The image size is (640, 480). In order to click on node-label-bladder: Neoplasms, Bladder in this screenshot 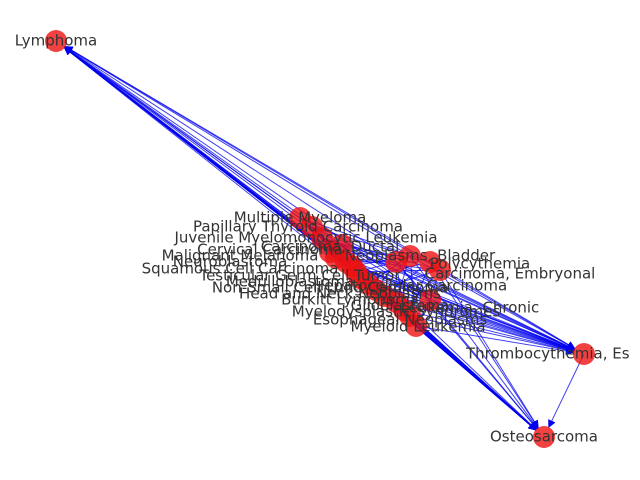, I will do `click(420, 256)`.